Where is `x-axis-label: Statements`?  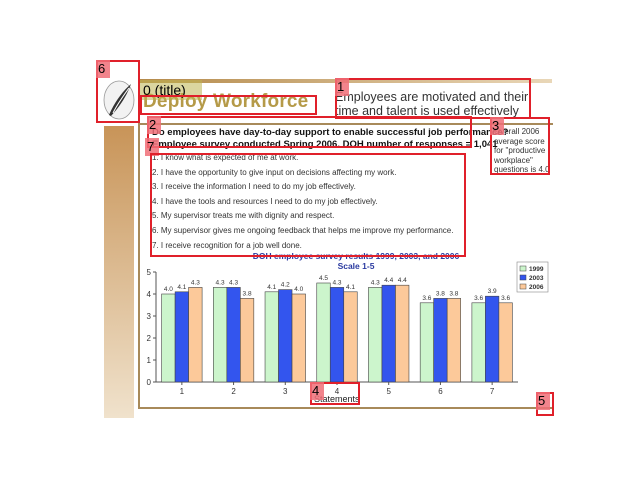 x-axis-label: Statements is located at coordinates (337, 399).